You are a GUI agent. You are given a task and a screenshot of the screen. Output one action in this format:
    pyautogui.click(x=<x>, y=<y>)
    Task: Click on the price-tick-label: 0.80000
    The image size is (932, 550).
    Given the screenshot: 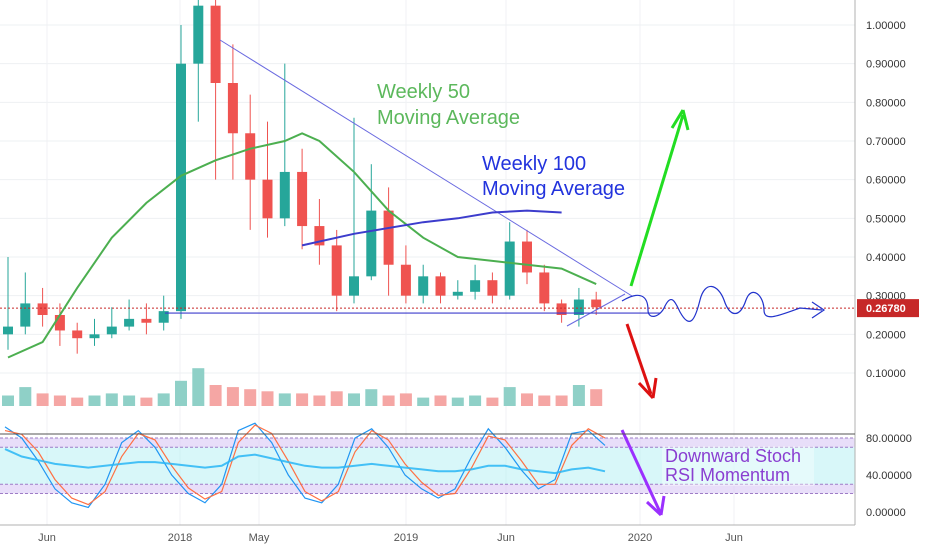 What is the action you would take?
    pyautogui.click(x=886, y=103)
    